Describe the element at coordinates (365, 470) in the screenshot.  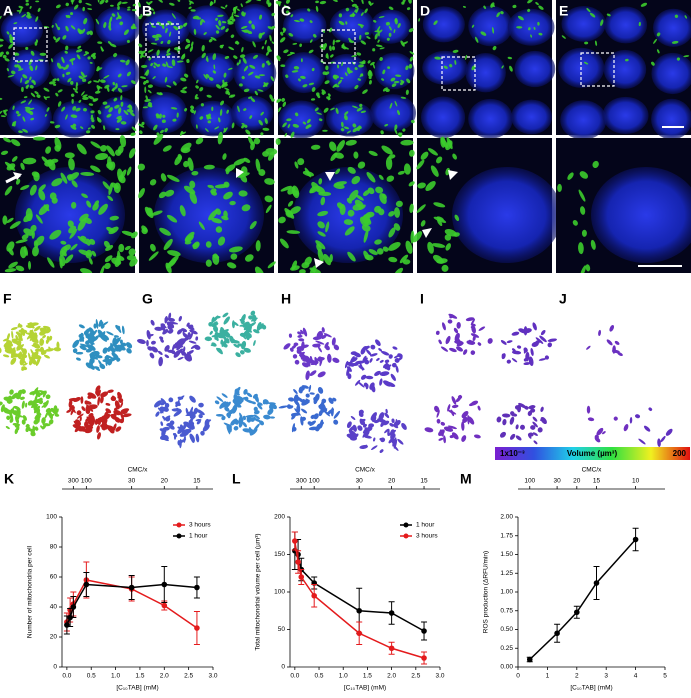
I see `x2-axis-label: CMC/x` at that location.